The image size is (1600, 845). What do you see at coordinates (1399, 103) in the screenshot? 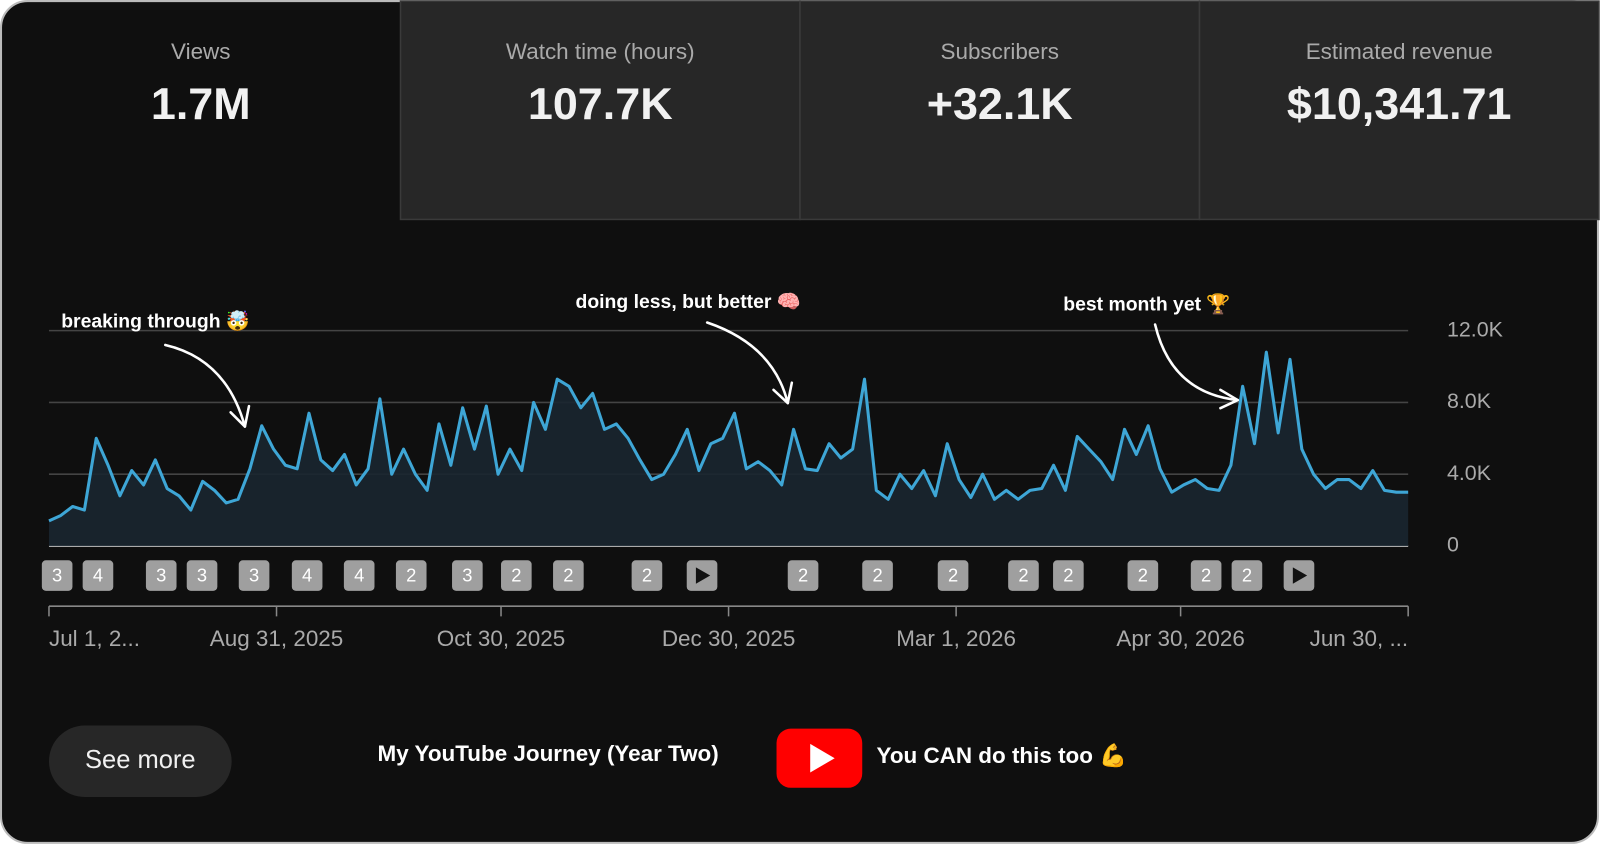
I see `metric-value: $10,341.71` at bounding box center [1399, 103].